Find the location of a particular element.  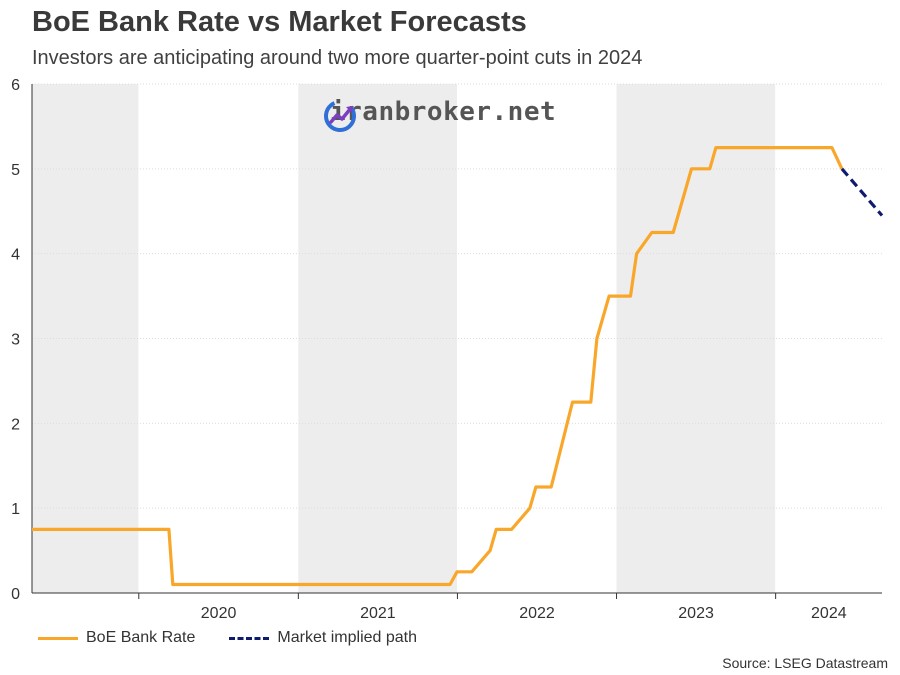

y-tick-label: 4 is located at coordinates (15, 255).